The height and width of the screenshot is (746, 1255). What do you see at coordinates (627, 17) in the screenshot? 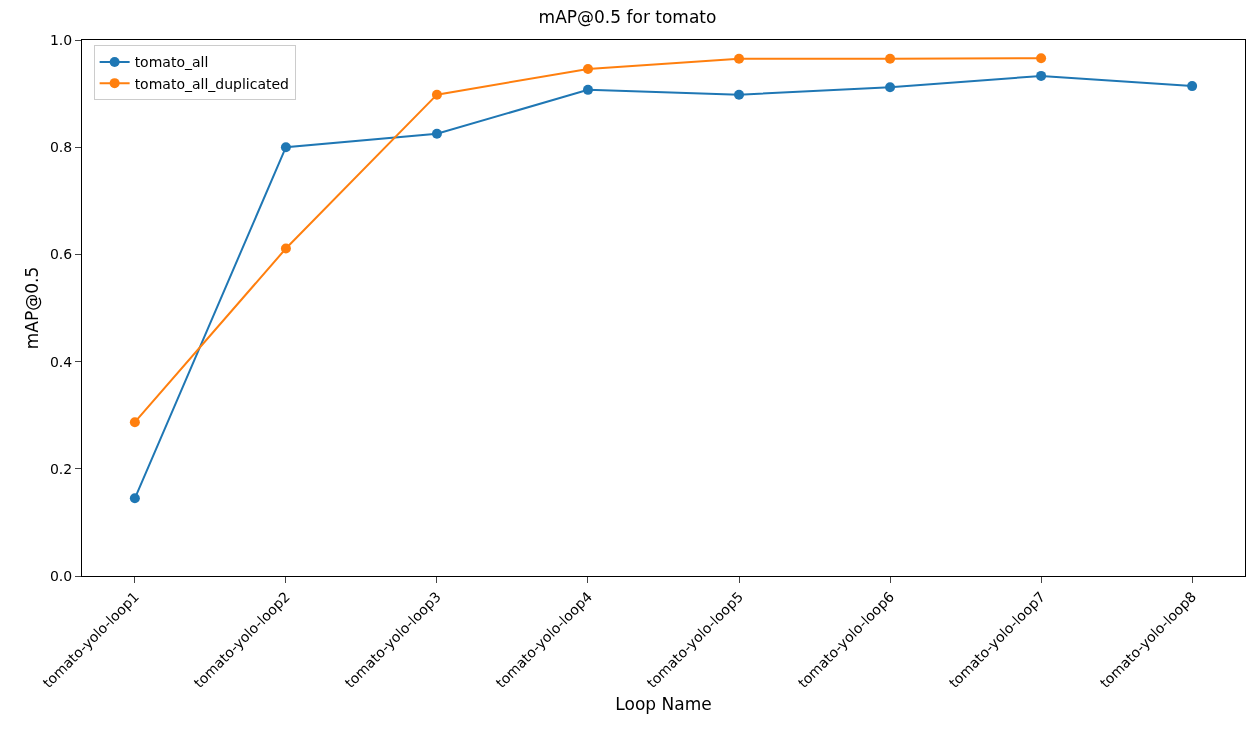
I see `chart-title: mAP@0.5 for tomato` at bounding box center [627, 17].